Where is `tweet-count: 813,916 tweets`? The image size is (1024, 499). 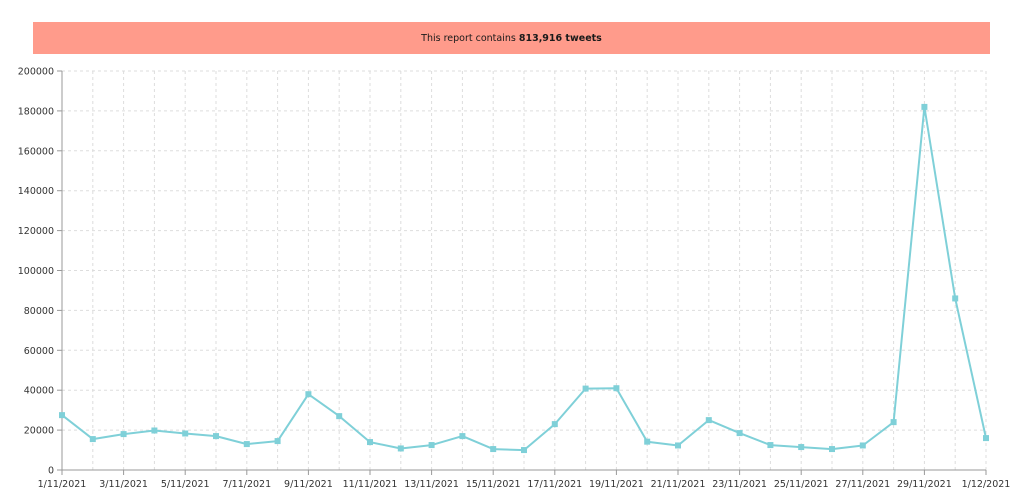 tweet-count: 813,916 tweets is located at coordinates (560, 38).